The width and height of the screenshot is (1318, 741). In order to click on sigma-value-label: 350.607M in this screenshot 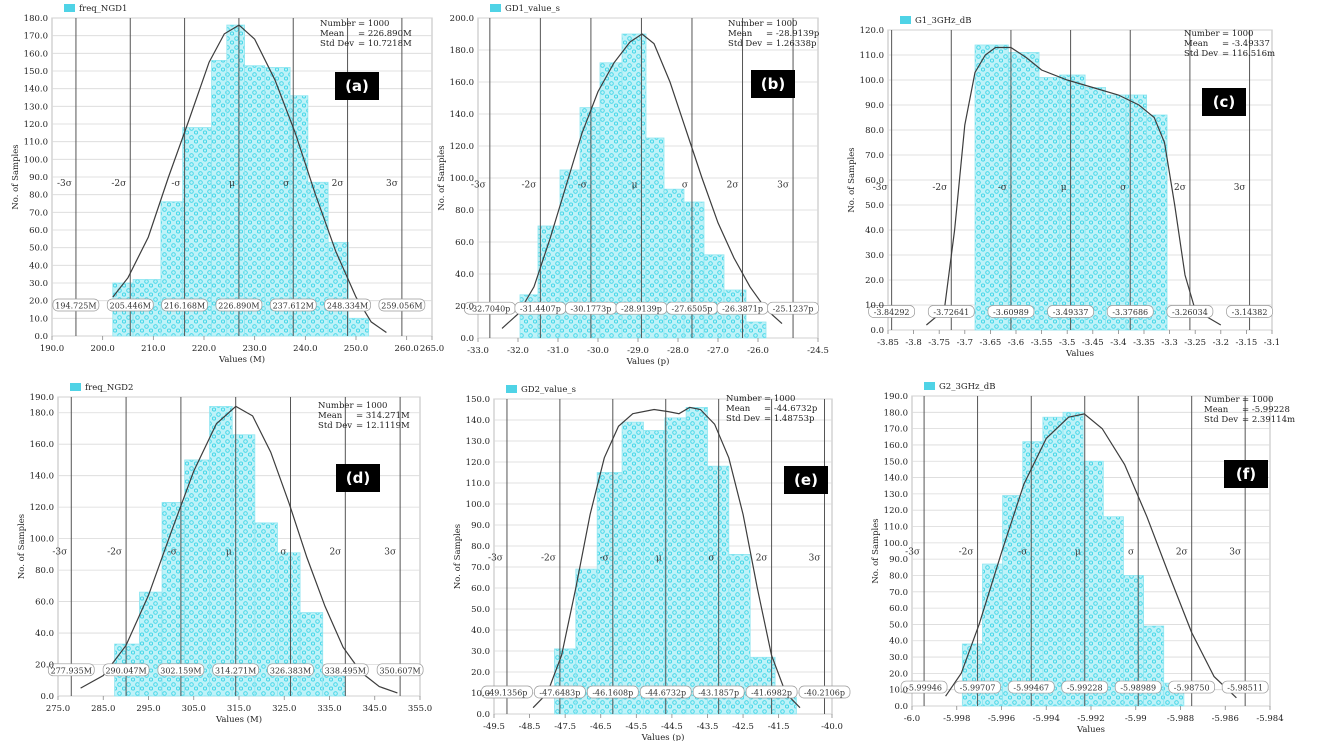, I will do `click(399, 670)`.